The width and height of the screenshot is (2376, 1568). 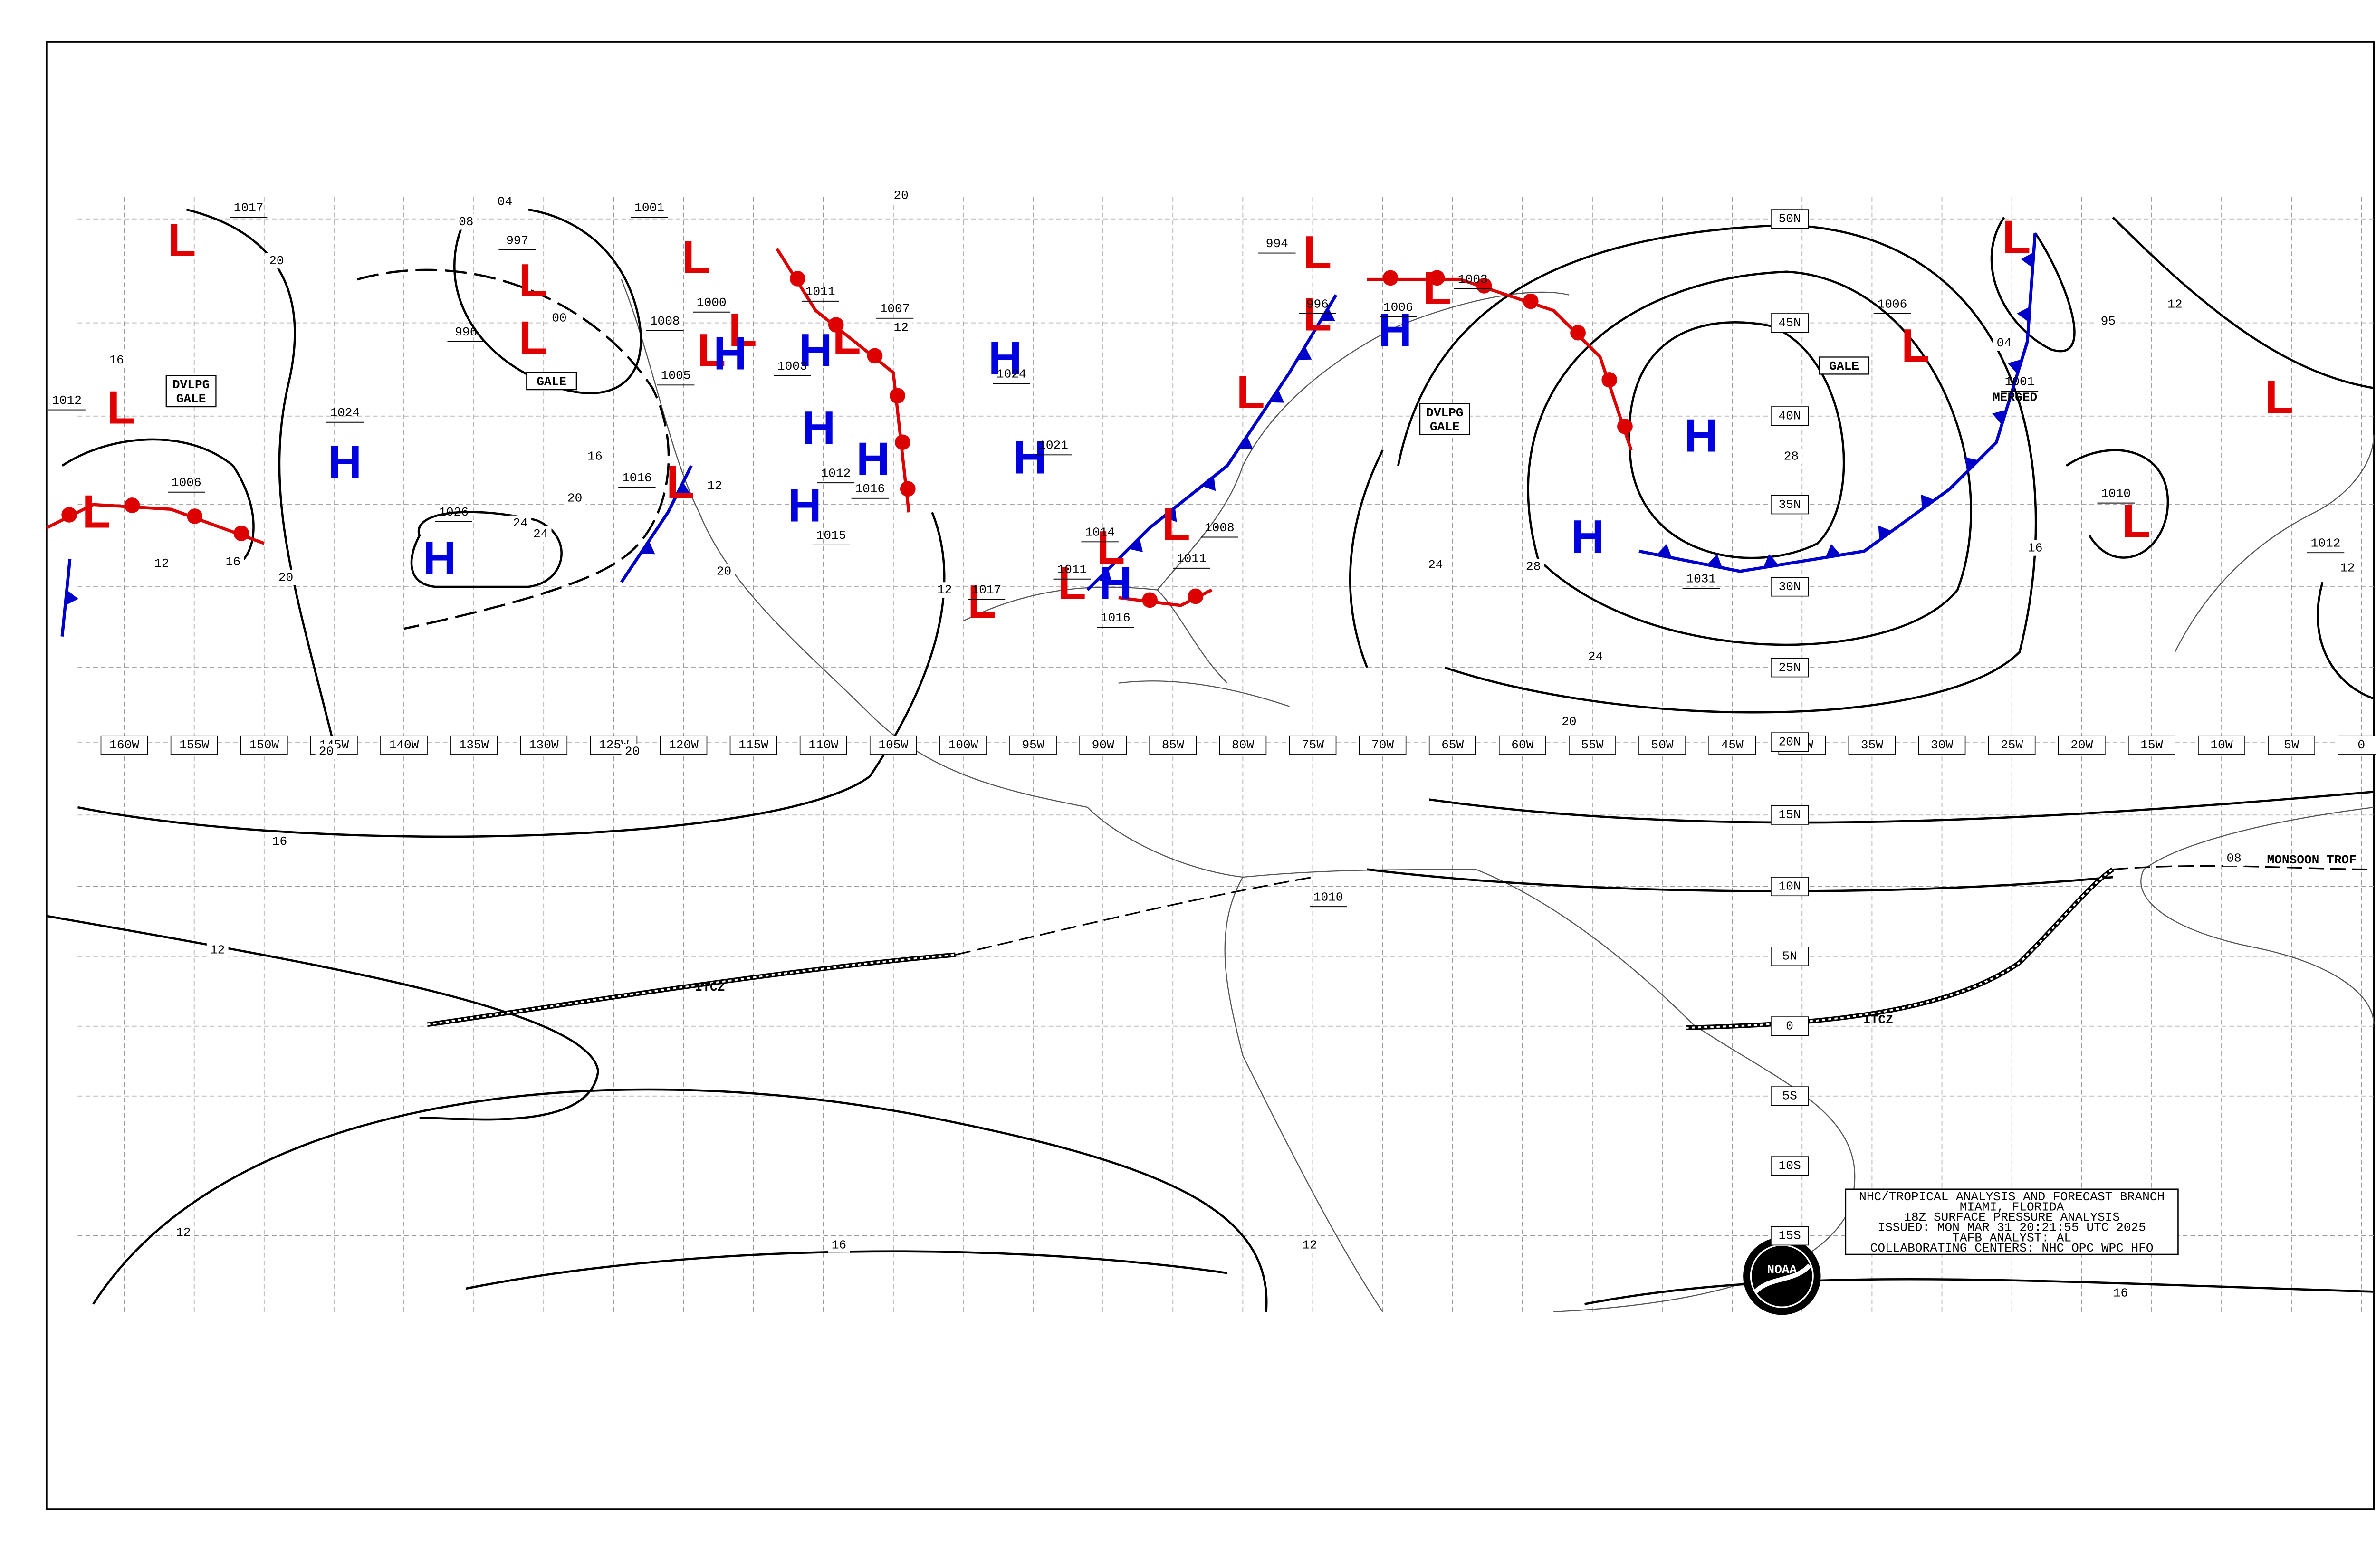 What do you see at coordinates (466, 332) in the screenshot?
I see `pressure-value: 996` at bounding box center [466, 332].